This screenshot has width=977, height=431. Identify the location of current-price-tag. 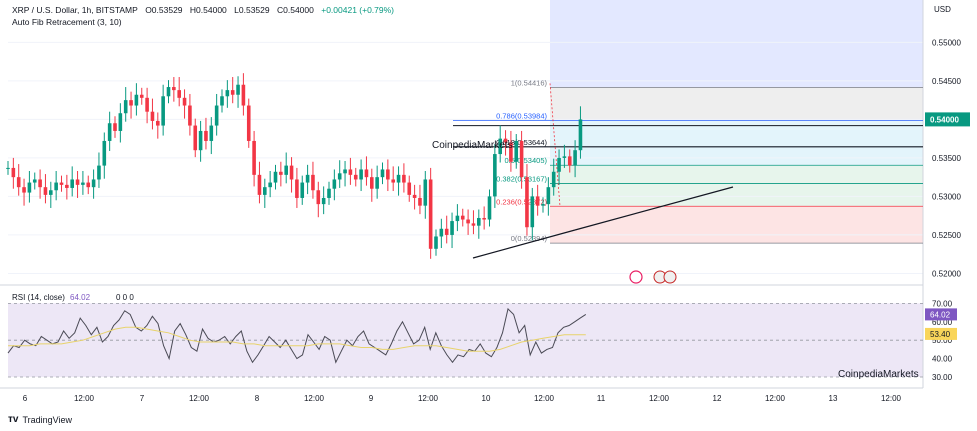
(947, 119).